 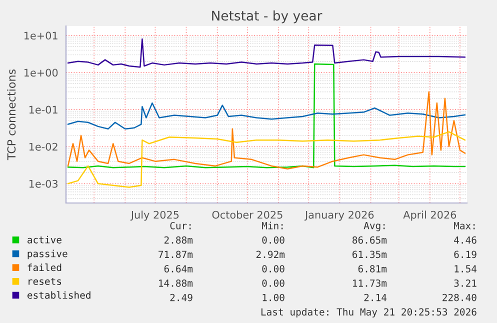 What do you see at coordinates (368, 313) in the screenshot?
I see `text: Last update: Thu May 21 20:25:53 2026` at bounding box center [368, 313].